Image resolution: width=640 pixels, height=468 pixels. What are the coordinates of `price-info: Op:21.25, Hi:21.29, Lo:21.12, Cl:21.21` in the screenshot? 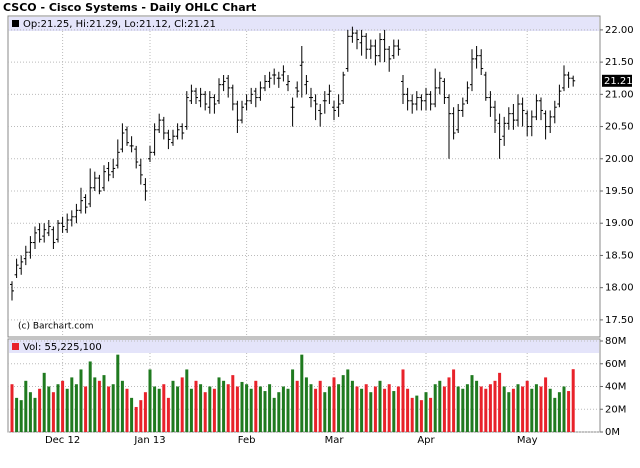 It's located at (119, 24).